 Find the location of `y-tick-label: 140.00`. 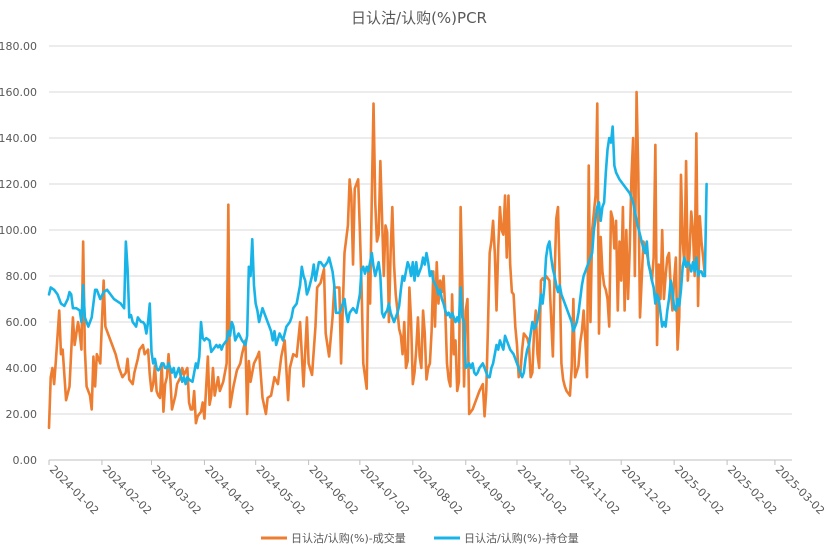

y-tick-label: 140.00 is located at coordinates (18, 138).